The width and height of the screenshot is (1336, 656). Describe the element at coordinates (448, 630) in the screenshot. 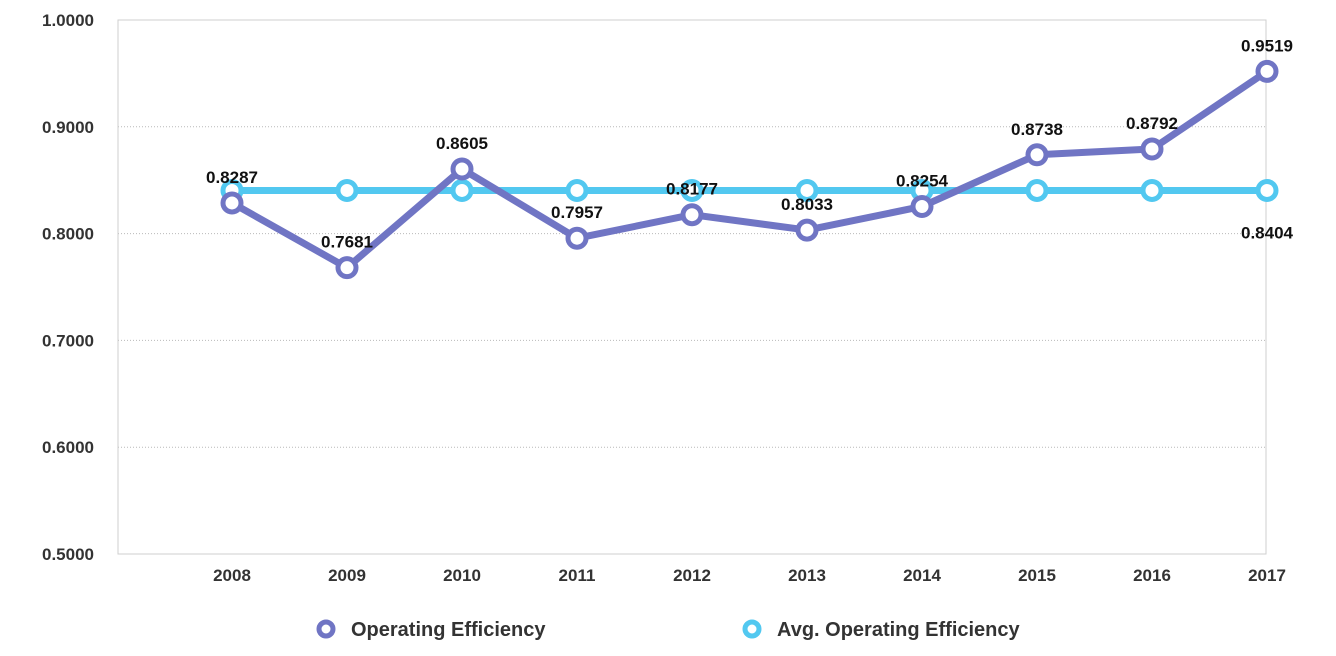

I see `legend-label: Operating Efficiency` at that location.